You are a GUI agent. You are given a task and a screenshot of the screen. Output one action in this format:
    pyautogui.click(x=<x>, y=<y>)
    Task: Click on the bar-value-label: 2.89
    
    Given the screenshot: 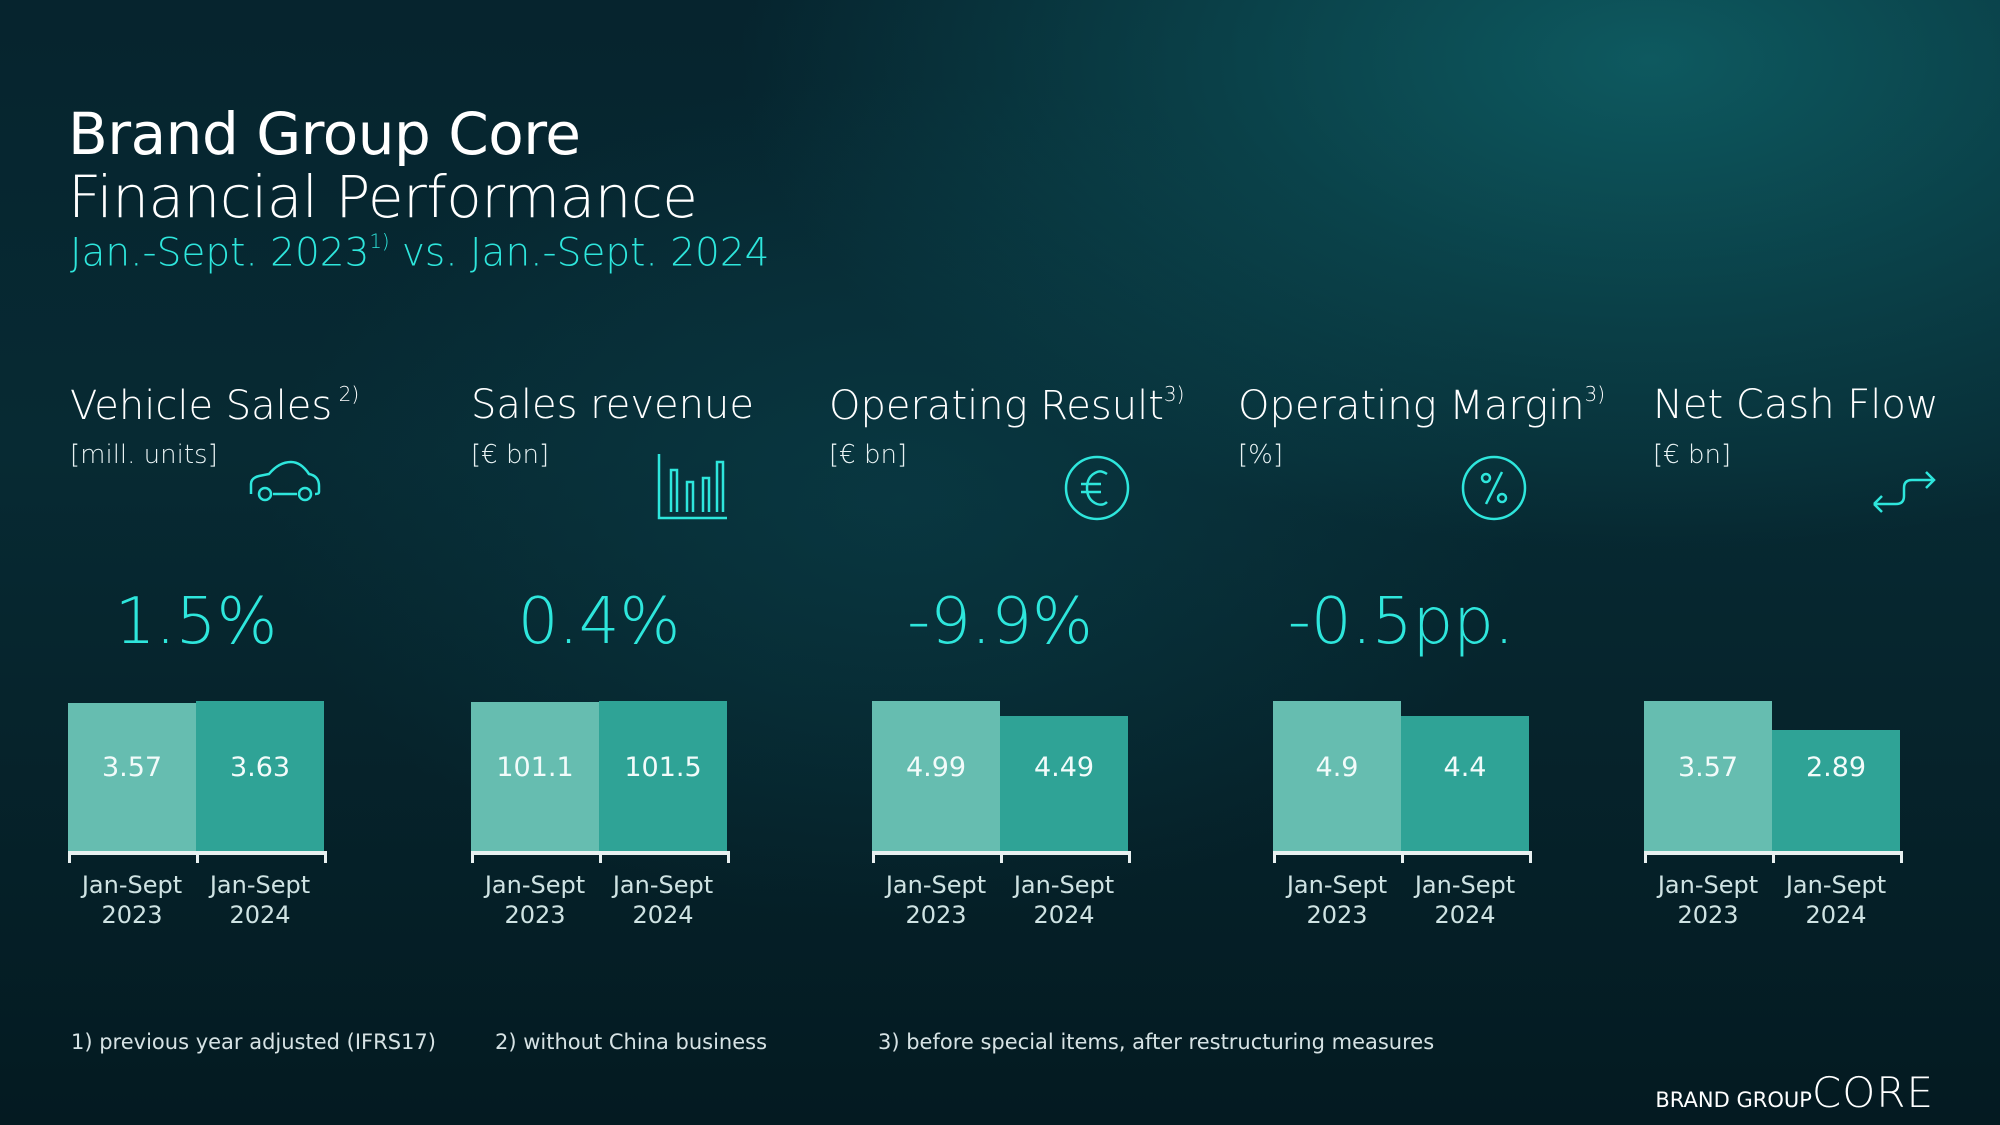 What is the action you would take?
    pyautogui.click(x=1836, y=767)
    